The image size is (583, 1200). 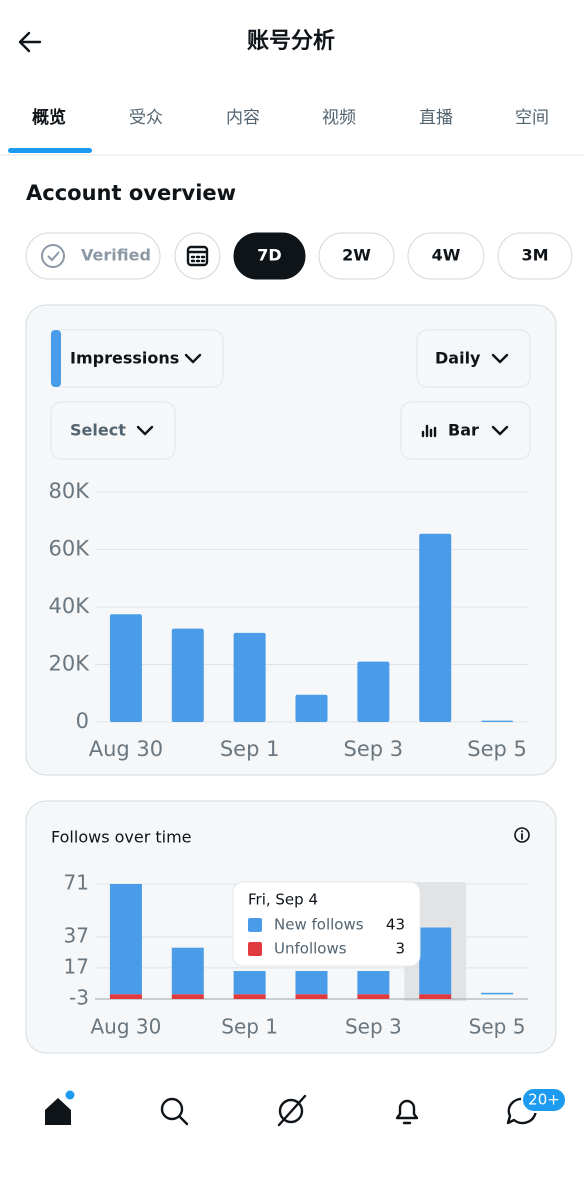 I want to click on message-badge, so click(x=544, y=1100).